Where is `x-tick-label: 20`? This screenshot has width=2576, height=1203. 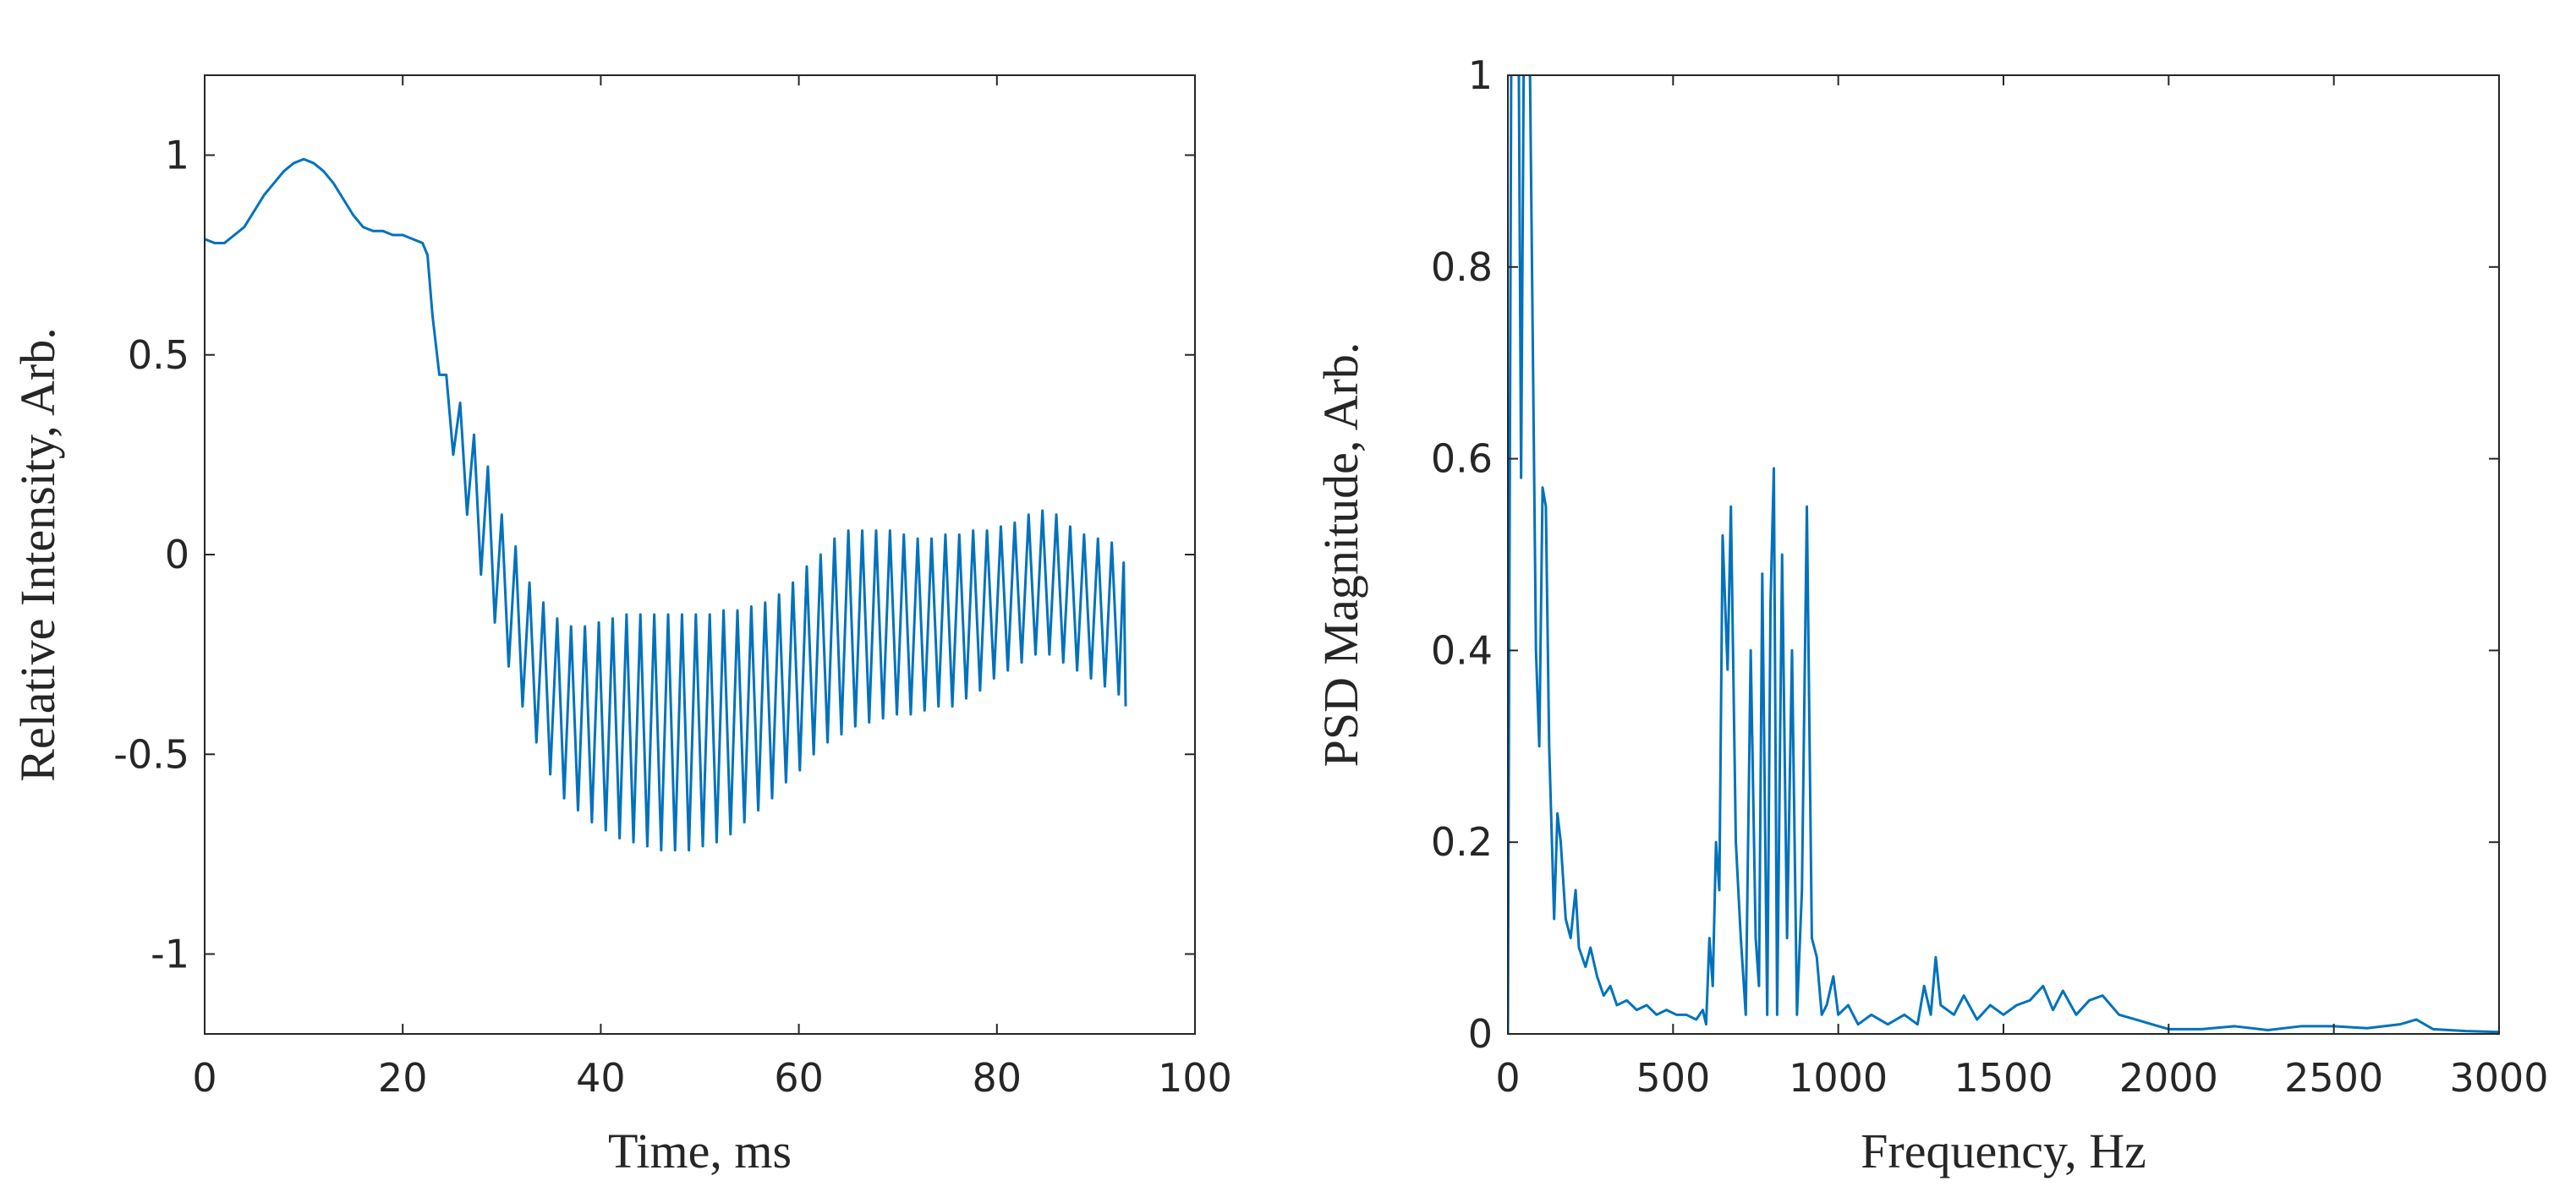
x-tick-label: 20 is located at coordinates (403, 1078).